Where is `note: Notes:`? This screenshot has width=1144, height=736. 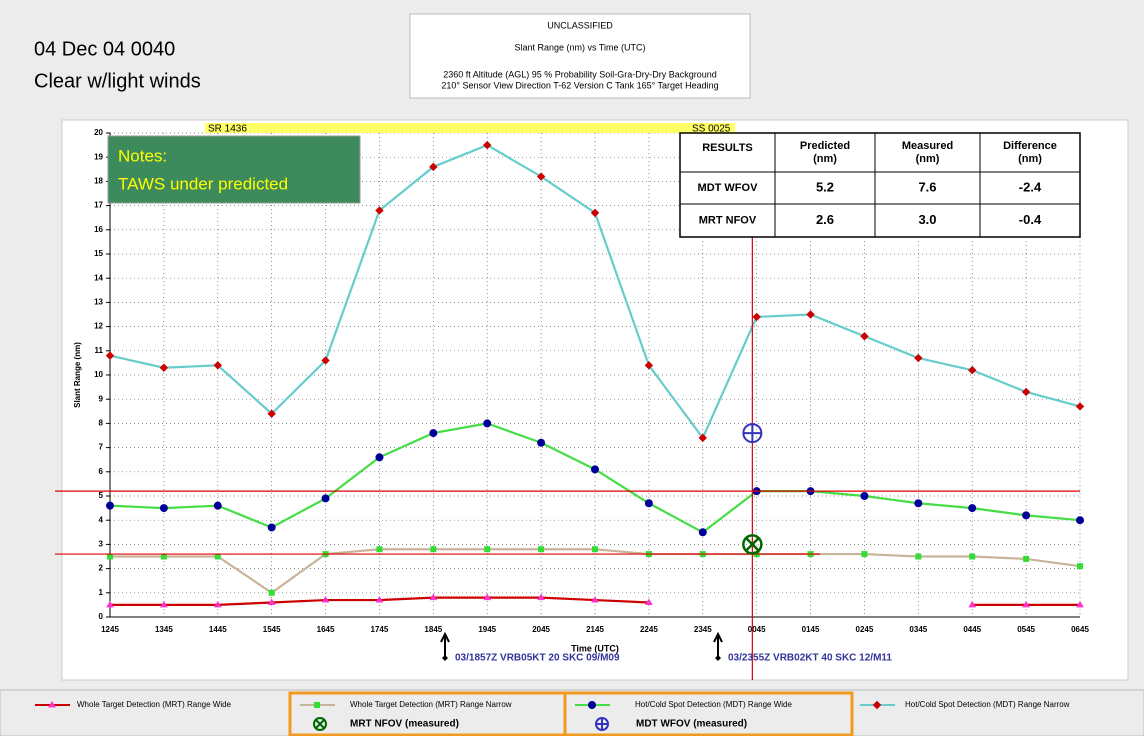
note: Notes: is located at coordinates (142, 155).